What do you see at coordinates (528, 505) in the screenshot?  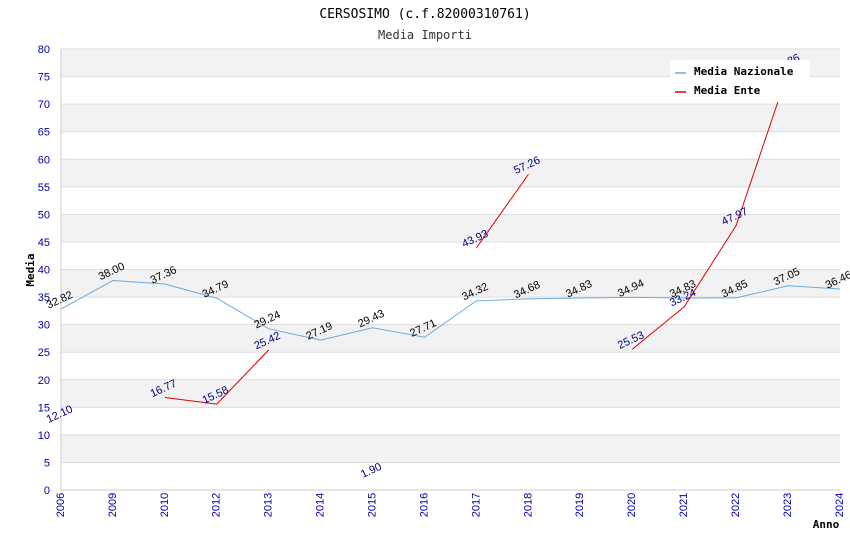 I see `x-tick-label: 2018` at bounding box center [528, 505].